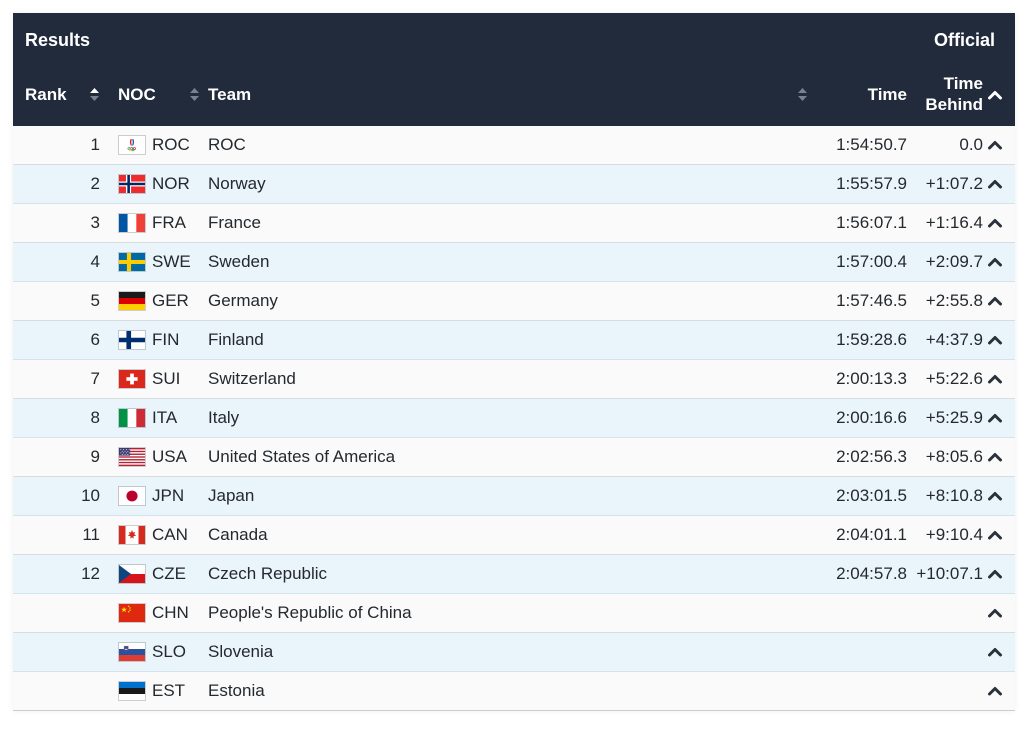 Image resolution: width=1024 pixels, height=736 pixels. I want to click on time-behind-value: +2:55.8, so click(954, 300).